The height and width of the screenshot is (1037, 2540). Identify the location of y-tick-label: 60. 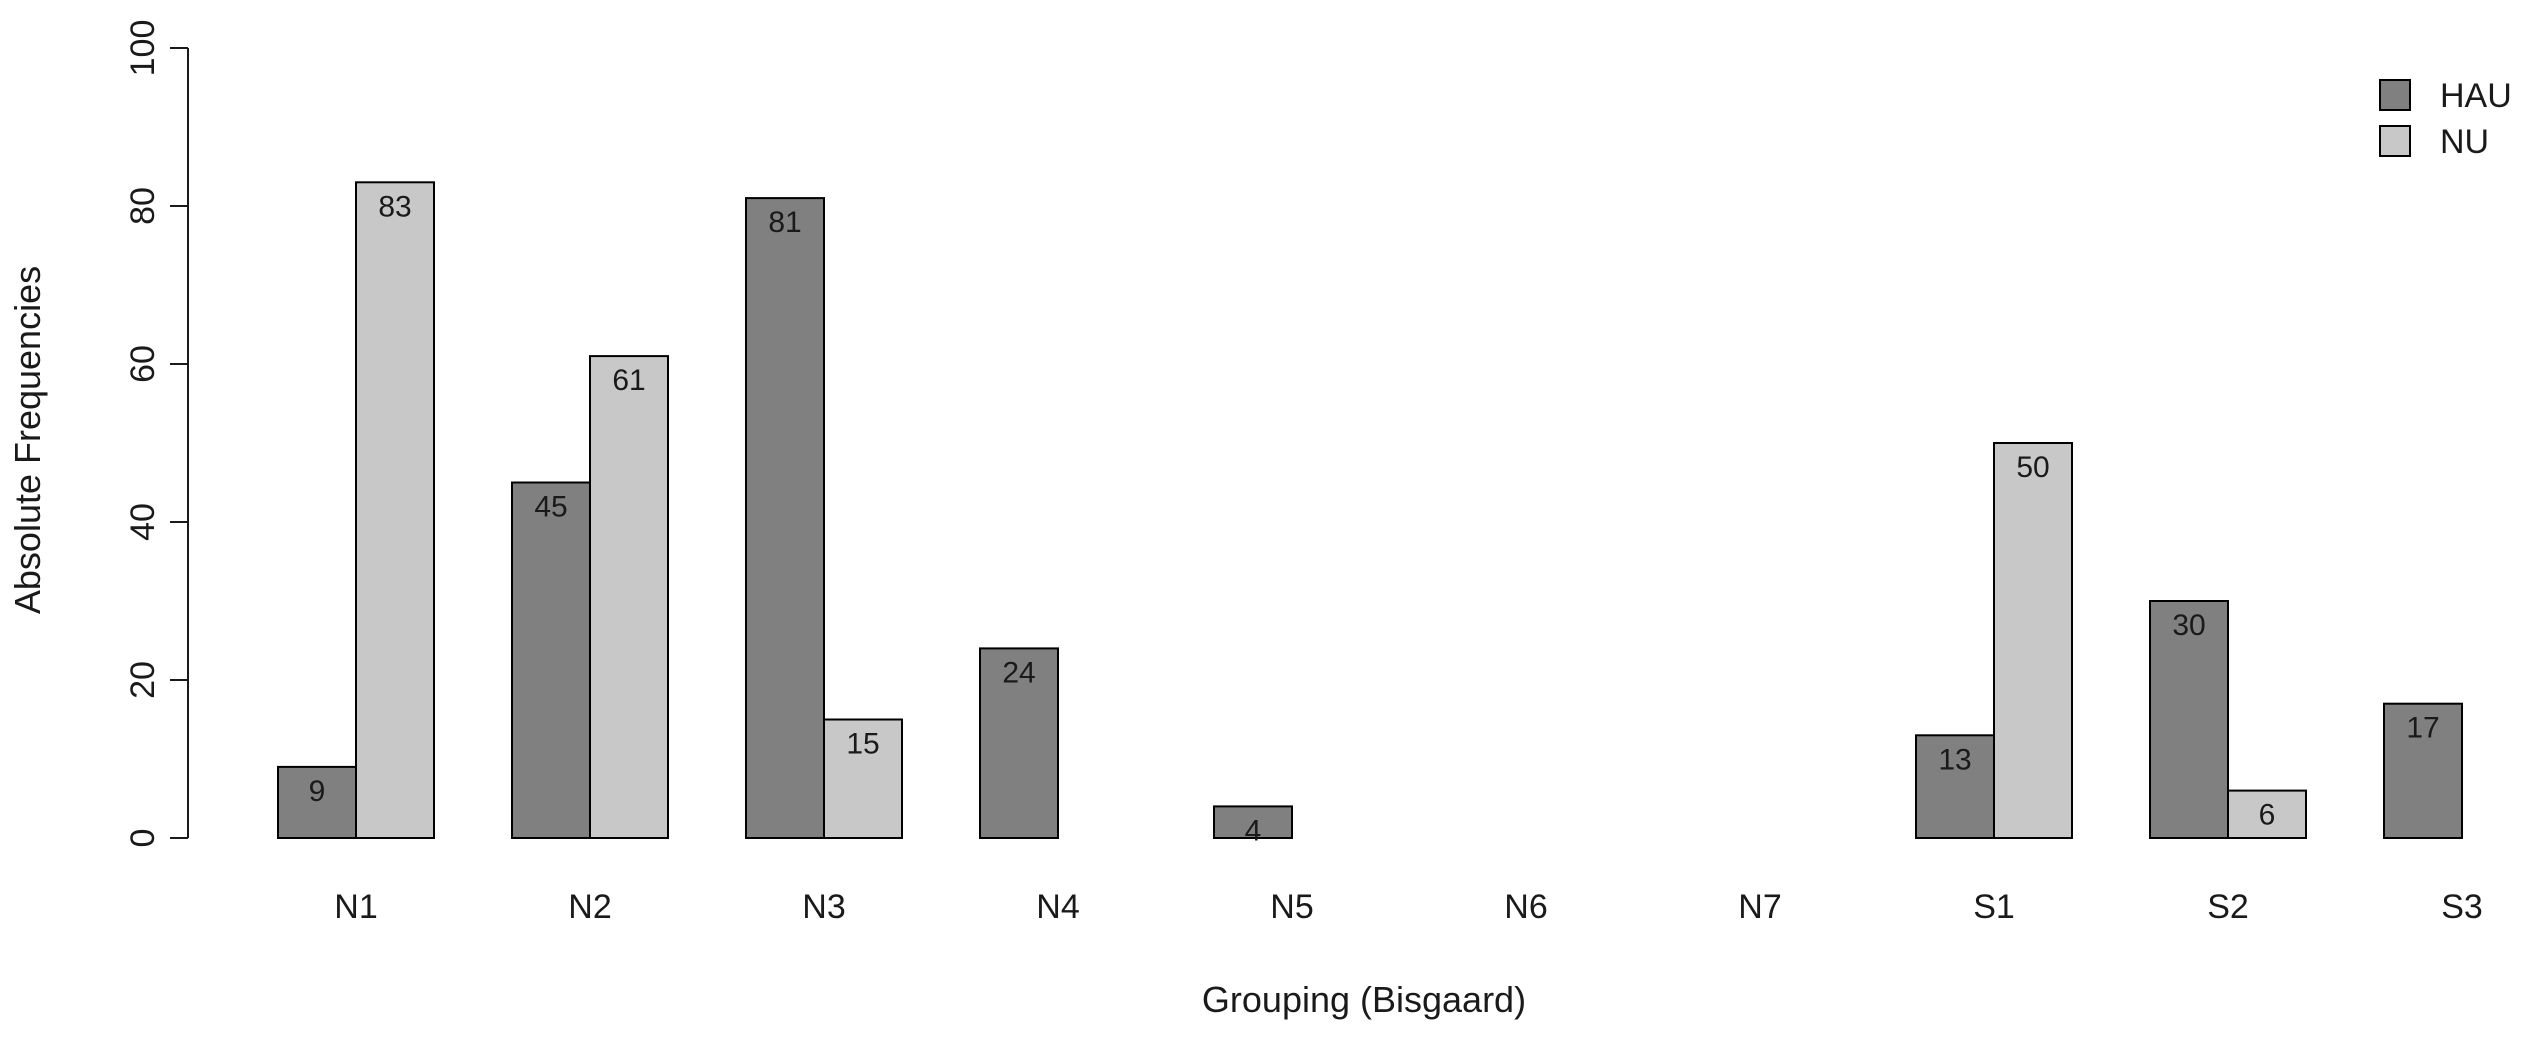
(143, 364).